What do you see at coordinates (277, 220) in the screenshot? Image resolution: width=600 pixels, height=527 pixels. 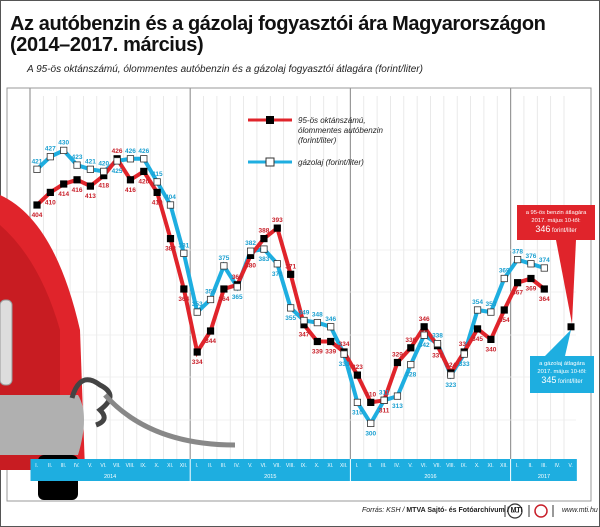 I see `petrol-data-label: 393` at bounding box center [277, 220].